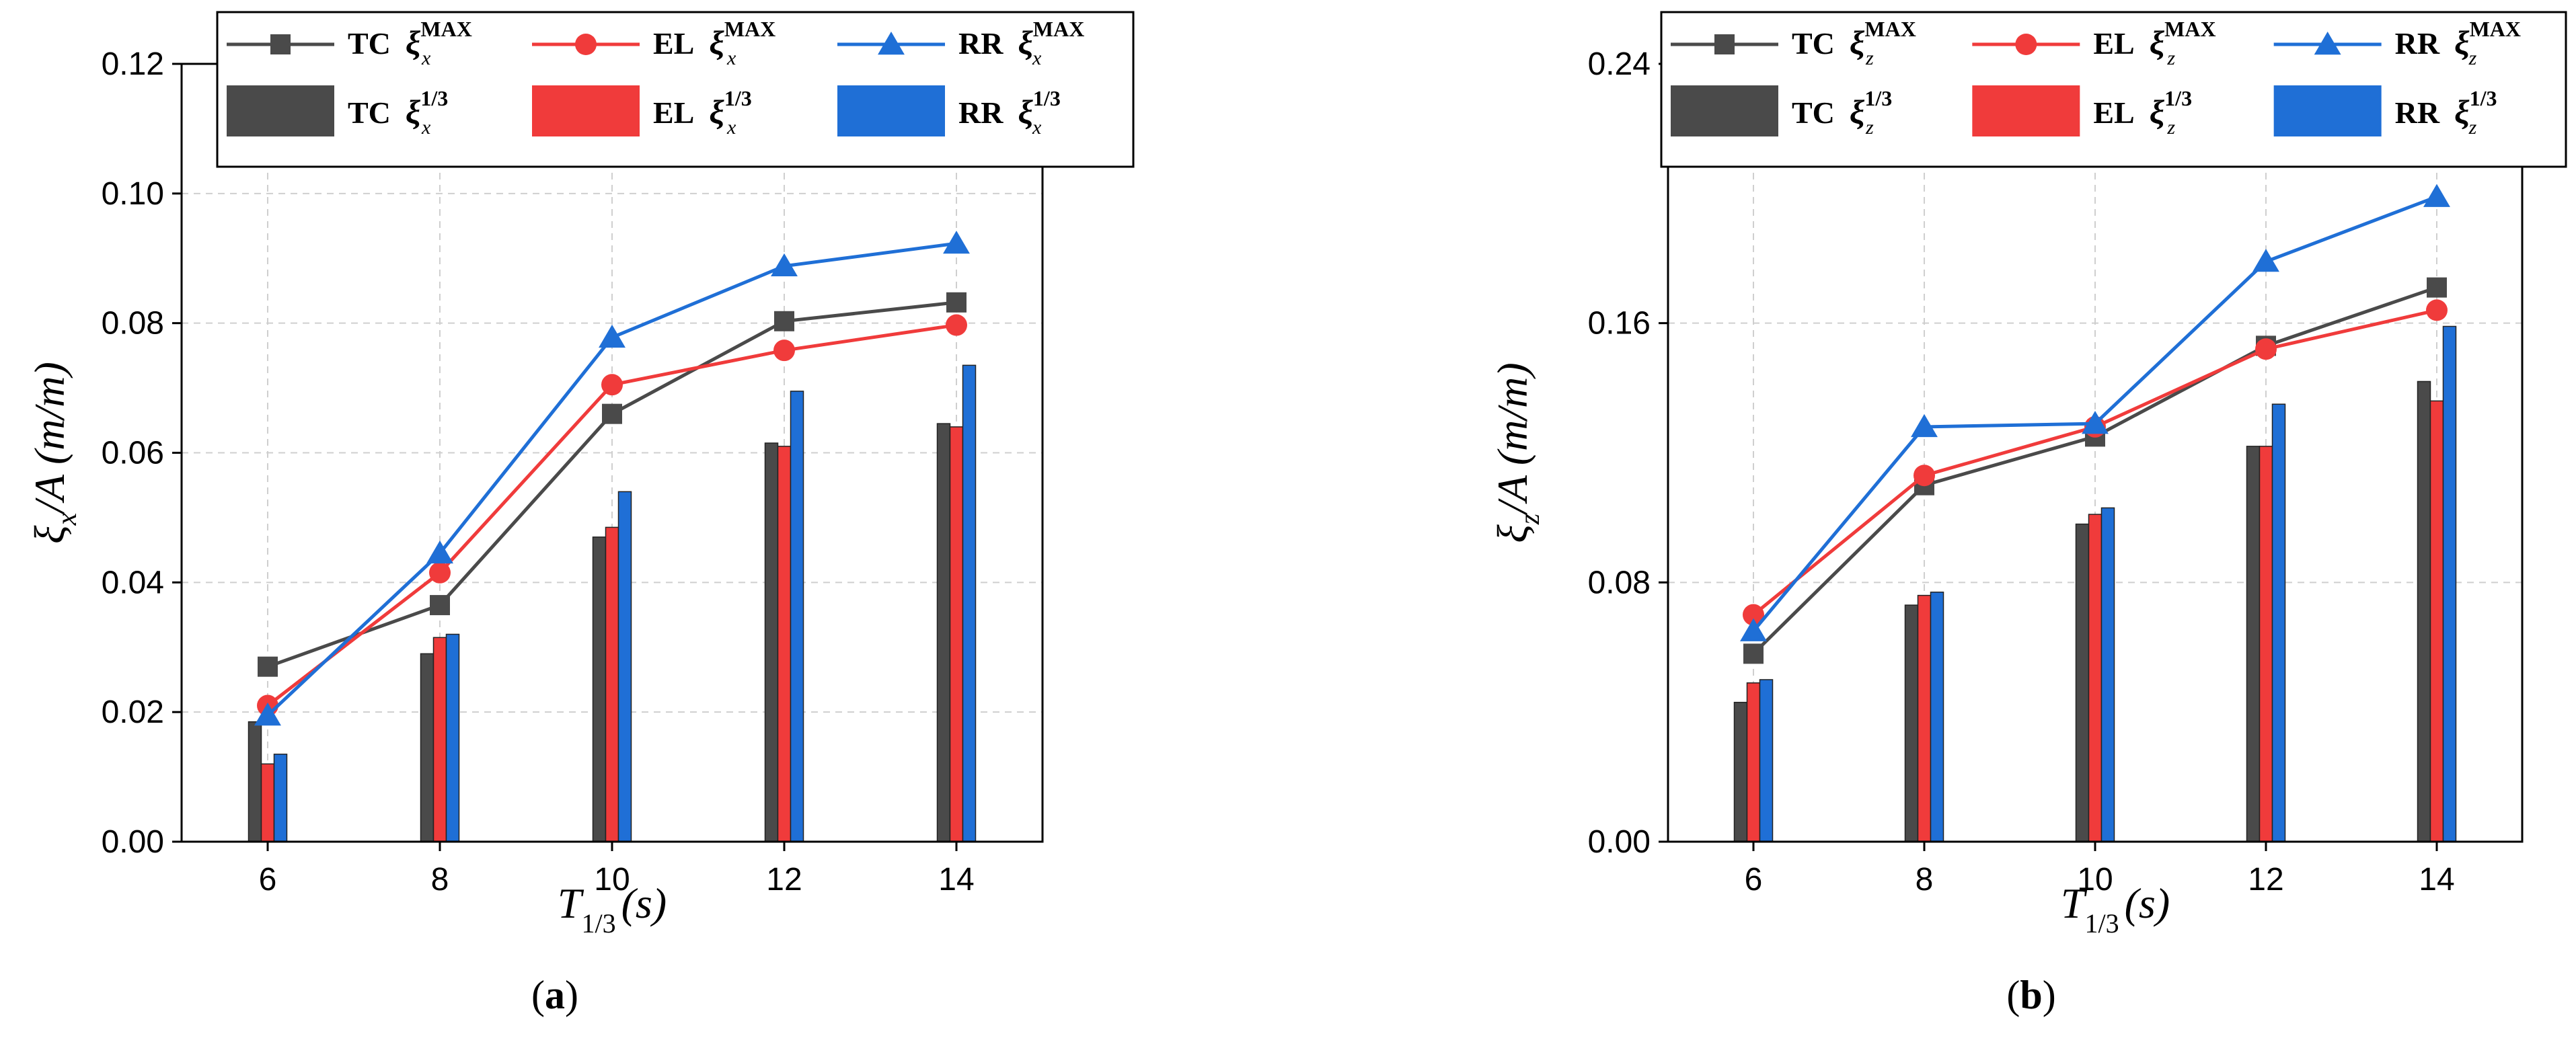 Image resolution: width=2576 pixels, height=1038 pixels. What do you see at coordinates (653, 43) in the screenshot?
I see `legend-entry-el-max: EL ξMAX x` at bounding box center [653, 43].